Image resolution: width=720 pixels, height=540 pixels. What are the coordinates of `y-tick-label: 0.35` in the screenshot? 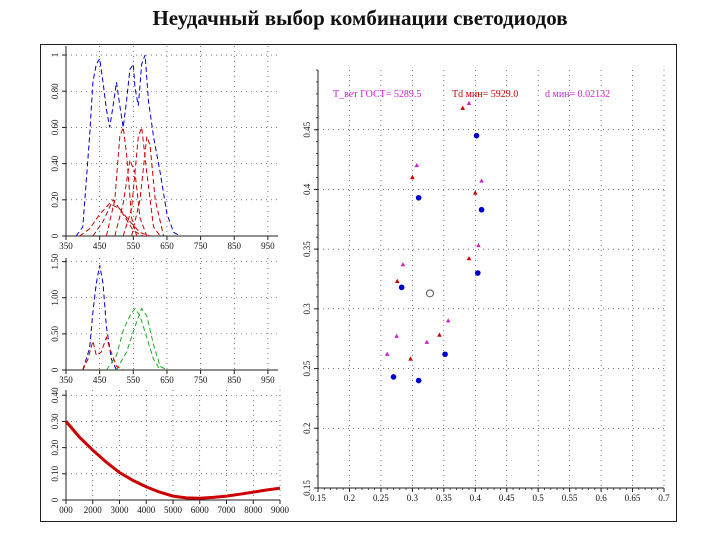 It's located at (307, 249).